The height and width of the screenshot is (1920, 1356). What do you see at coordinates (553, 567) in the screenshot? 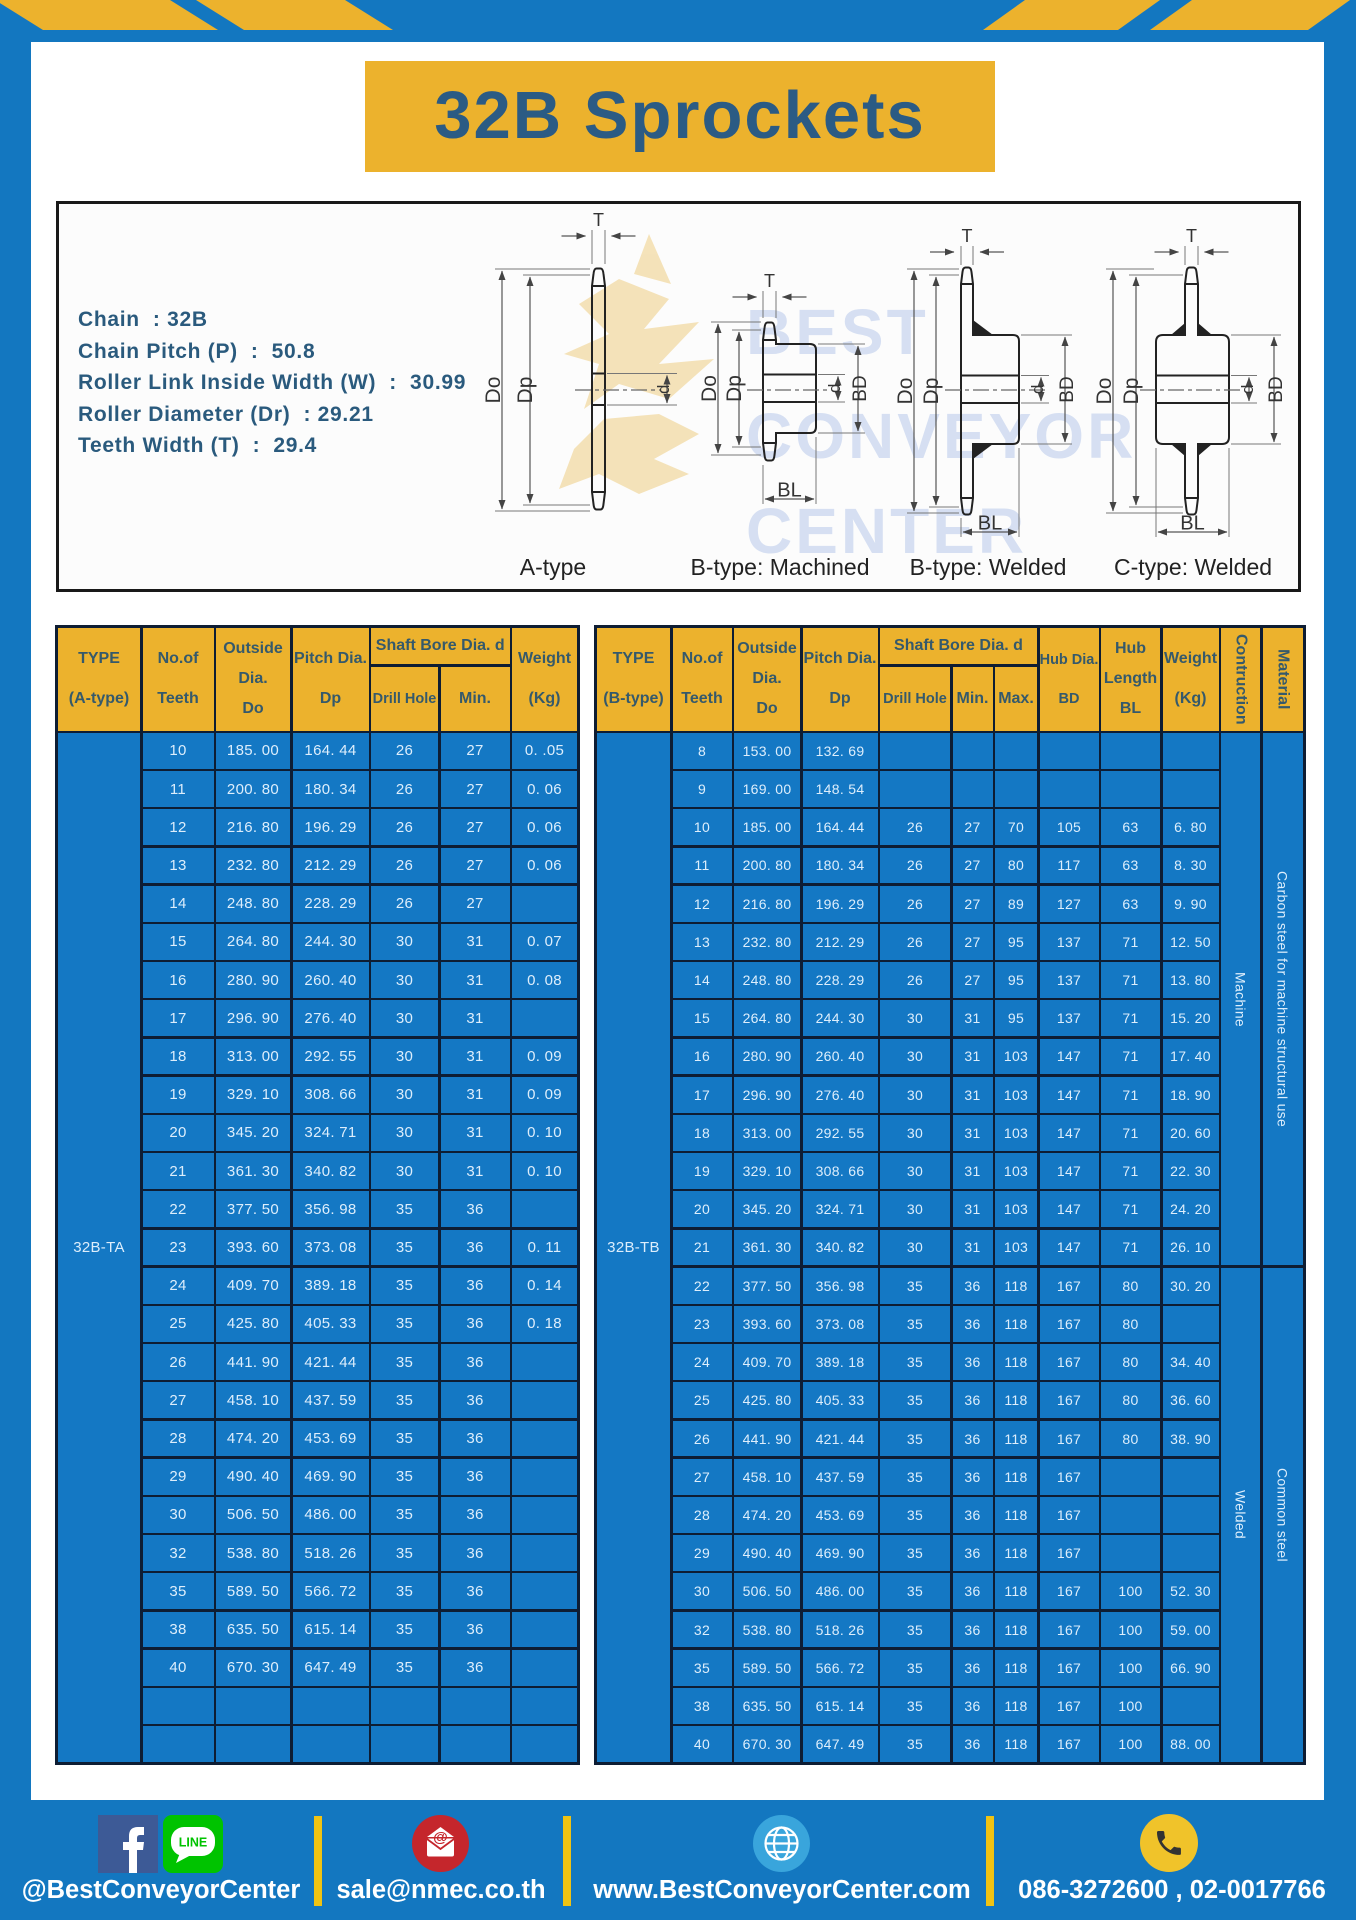
I see `svg-text: A-type` at bounding box center [553, 567].